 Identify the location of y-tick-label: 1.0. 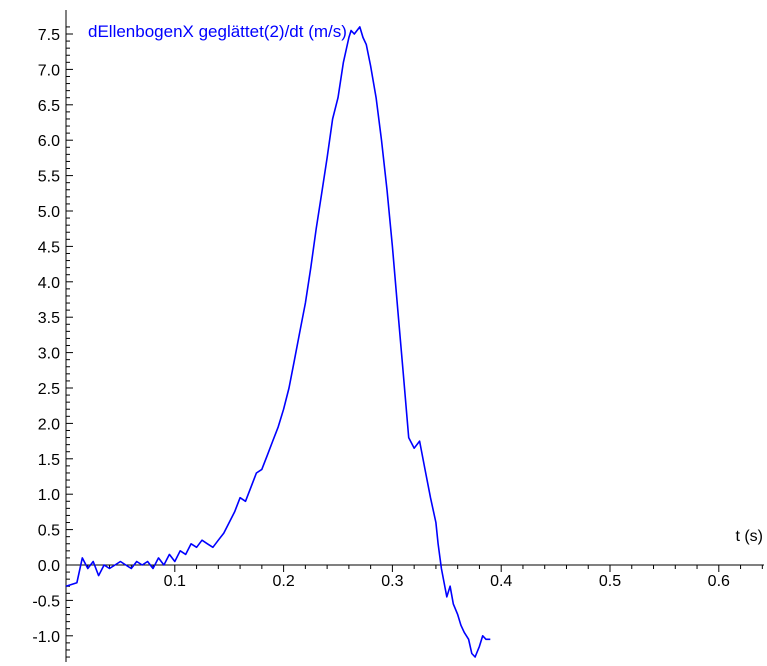
(49, 495).